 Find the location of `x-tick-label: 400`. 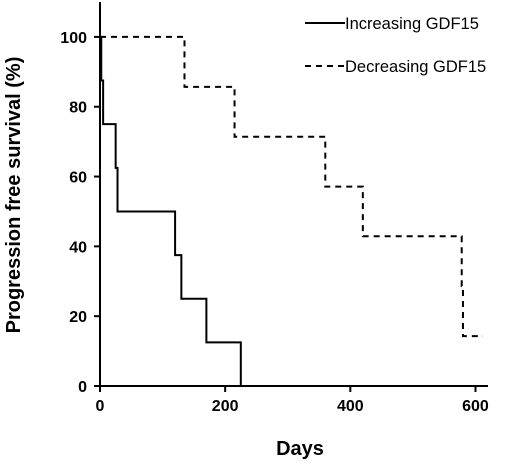

x-tick-label: 400 is located at coordinates (350, 406).